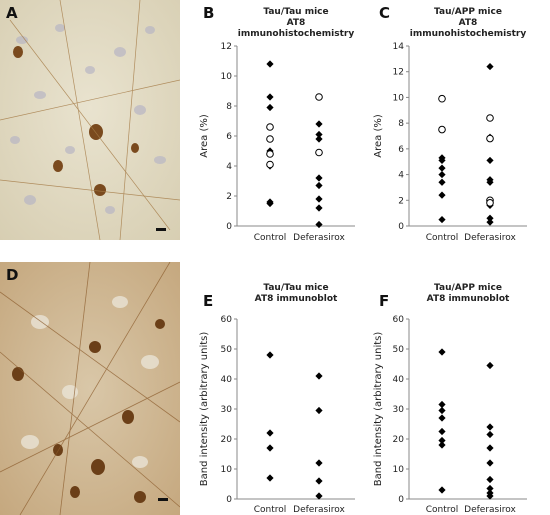 This screenshot has width=550, height=515. I want to click on chart-b-y-tick-label: 12, so click(226, 47).